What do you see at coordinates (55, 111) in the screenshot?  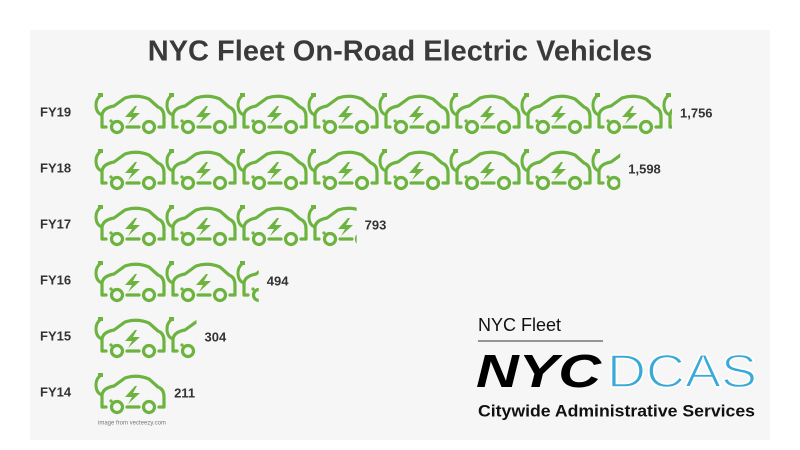 I see `category-label: FY19` at bounding box center [55, 111].